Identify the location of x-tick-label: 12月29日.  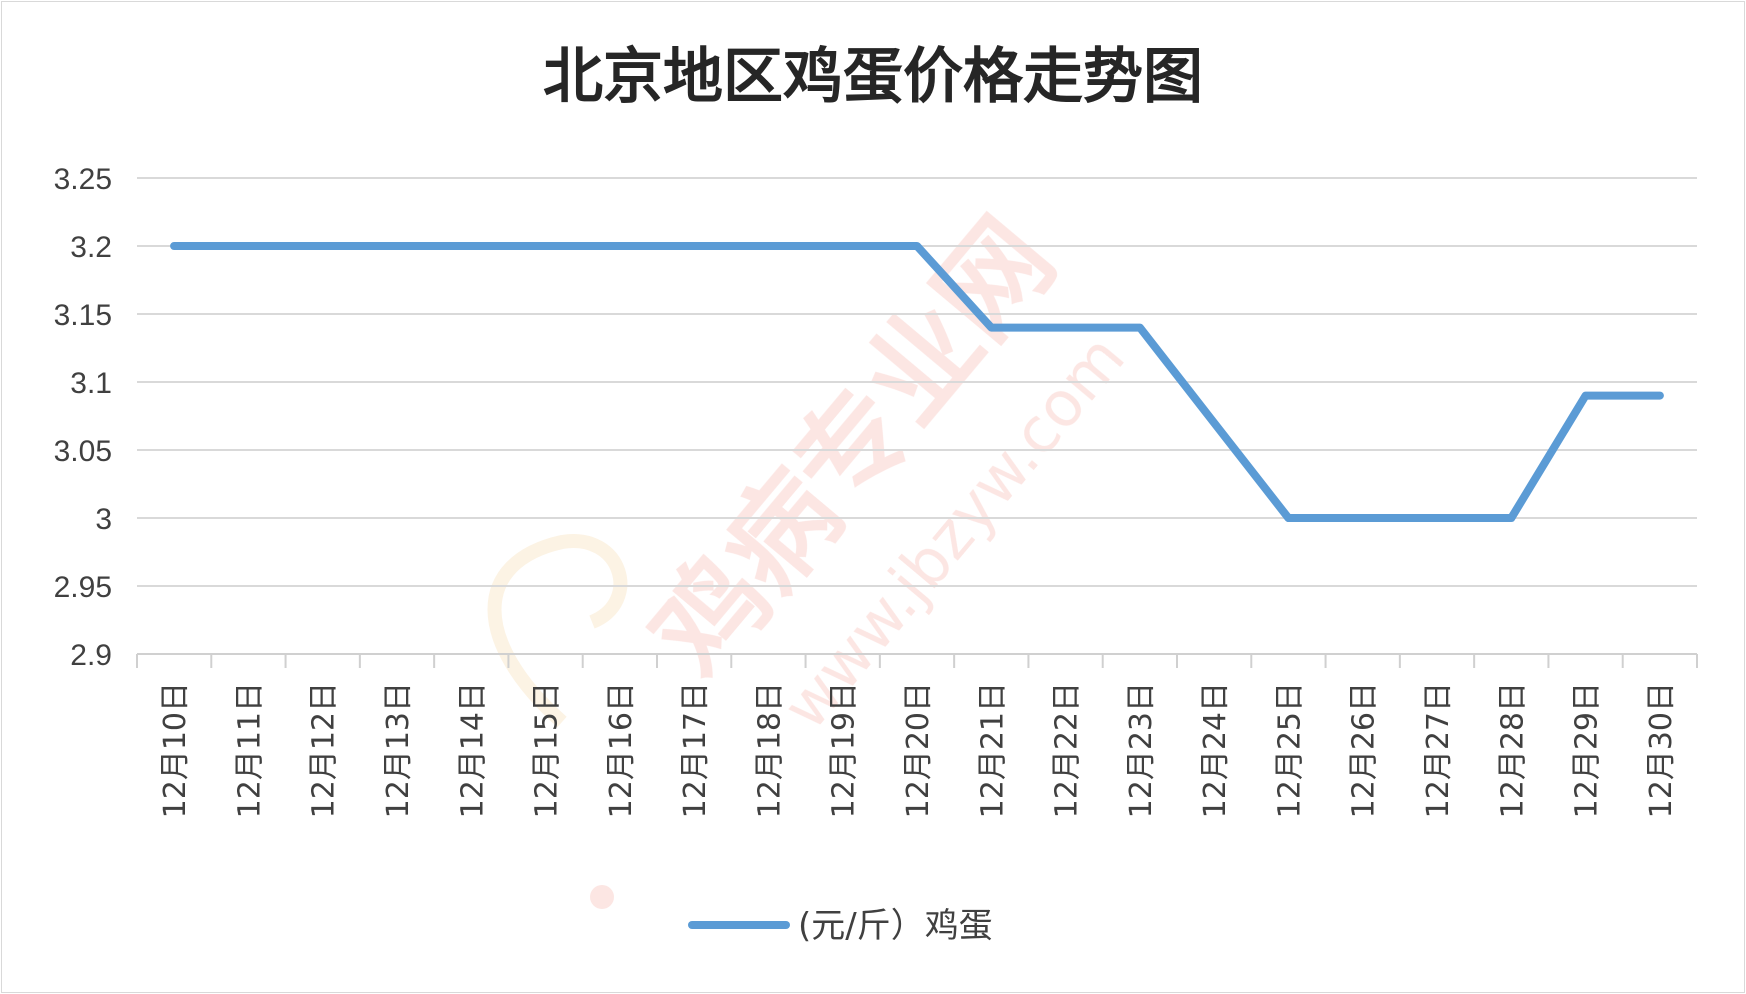
(1587, 750).